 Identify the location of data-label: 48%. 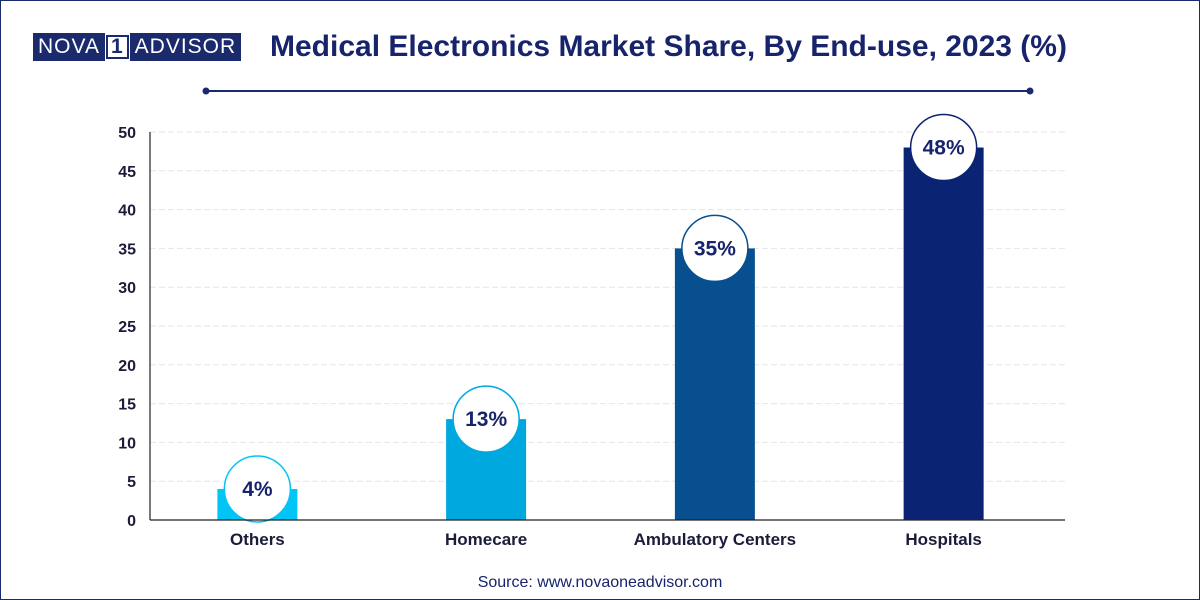
(944, 148).